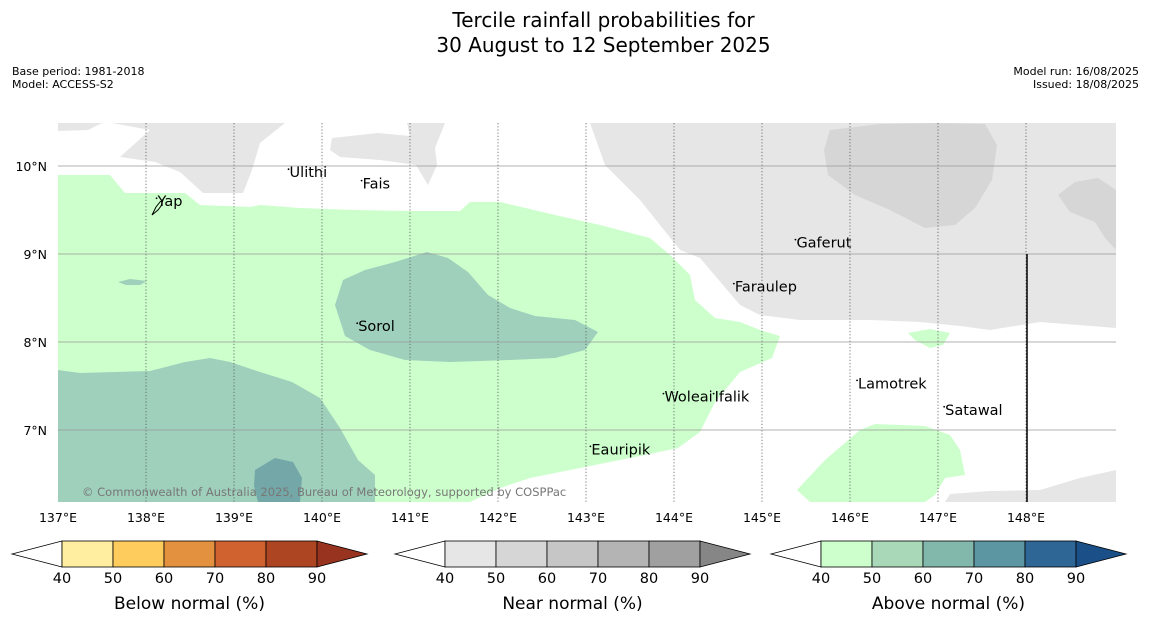  What do you see at coordinates (146, 517) in the screenshot?
I see `longitude-tick-label: 138°E` at bounding box center [146, 517].